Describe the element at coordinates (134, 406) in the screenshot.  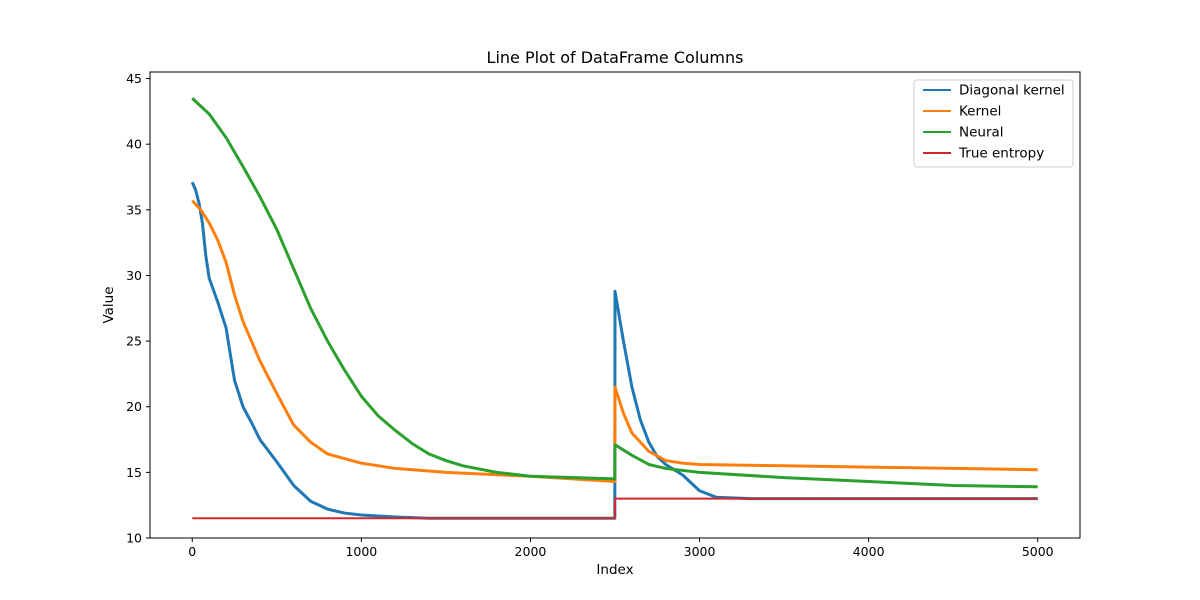
I see `y-tick-label: 20` at that location.